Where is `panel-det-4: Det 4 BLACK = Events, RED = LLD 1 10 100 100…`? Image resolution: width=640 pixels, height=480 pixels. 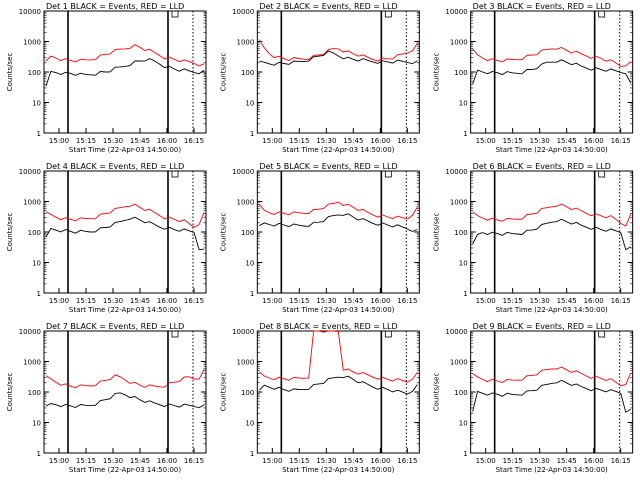
panel-det-4: Det 4 BLACK = Events, RED = LLD 1 10 100 100… is located at coordinates (106, 238).